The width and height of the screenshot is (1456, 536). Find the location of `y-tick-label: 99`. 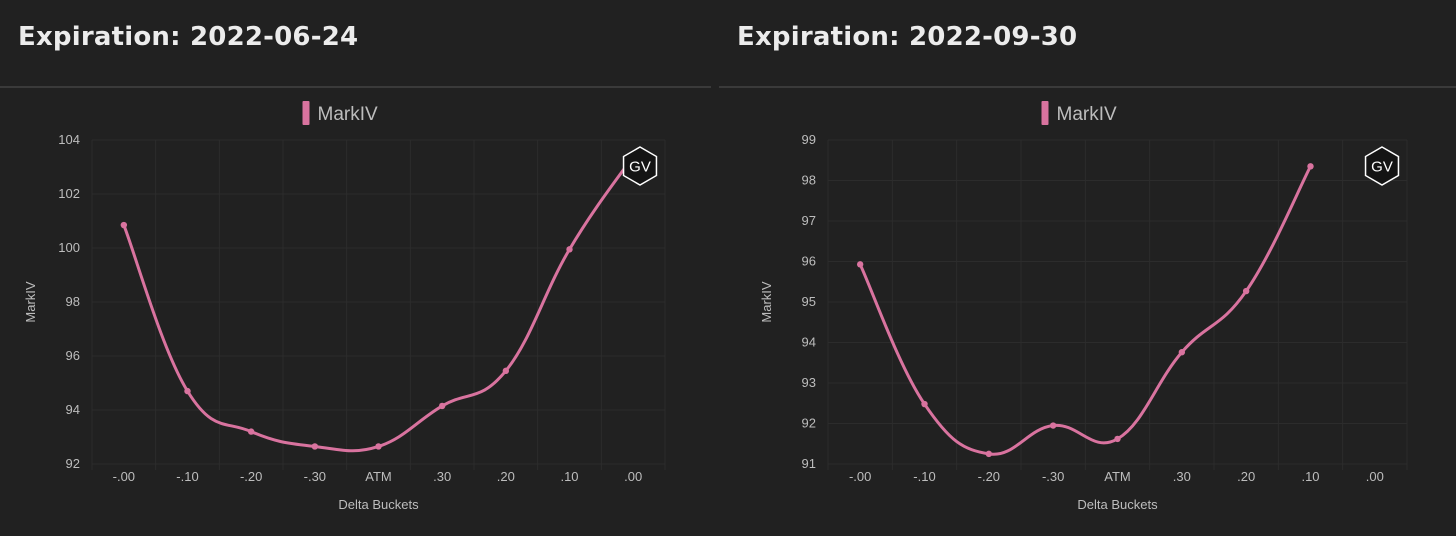

y-tick-label: 99 is located at coordinates (809, 139).